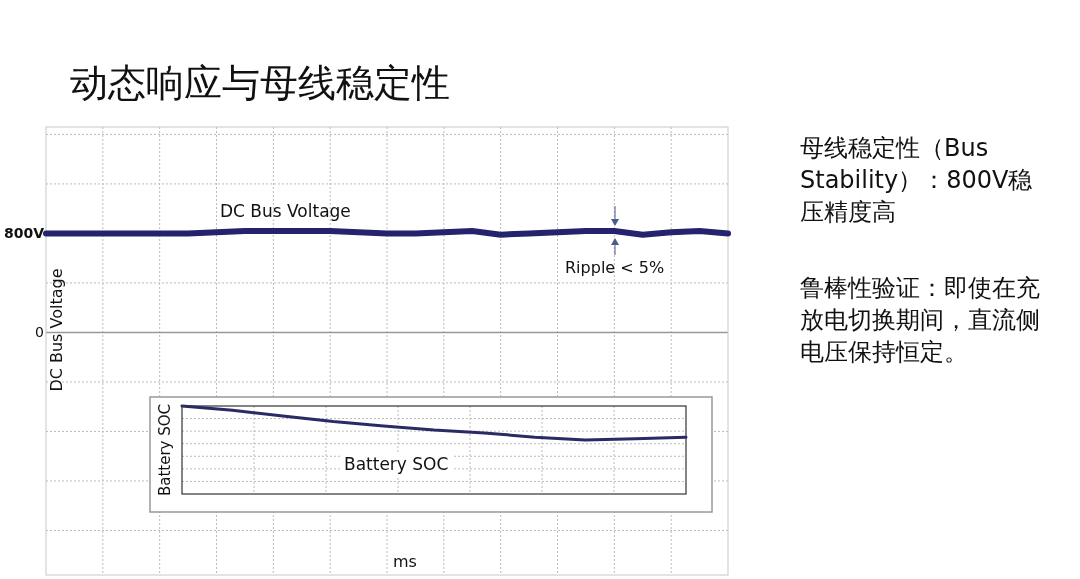 The image size is (1080, 579). What do you see at coordinates (24, 233) in the screenshot?
I see `y-tick-label: 800V` at bounding box center [24, 233].